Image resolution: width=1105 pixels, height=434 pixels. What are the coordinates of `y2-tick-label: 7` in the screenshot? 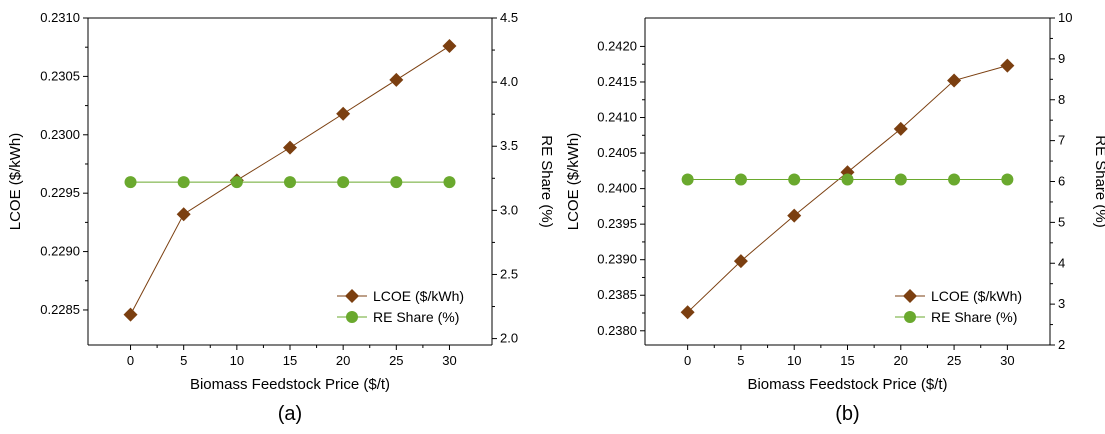 It's located at (1061, 140).